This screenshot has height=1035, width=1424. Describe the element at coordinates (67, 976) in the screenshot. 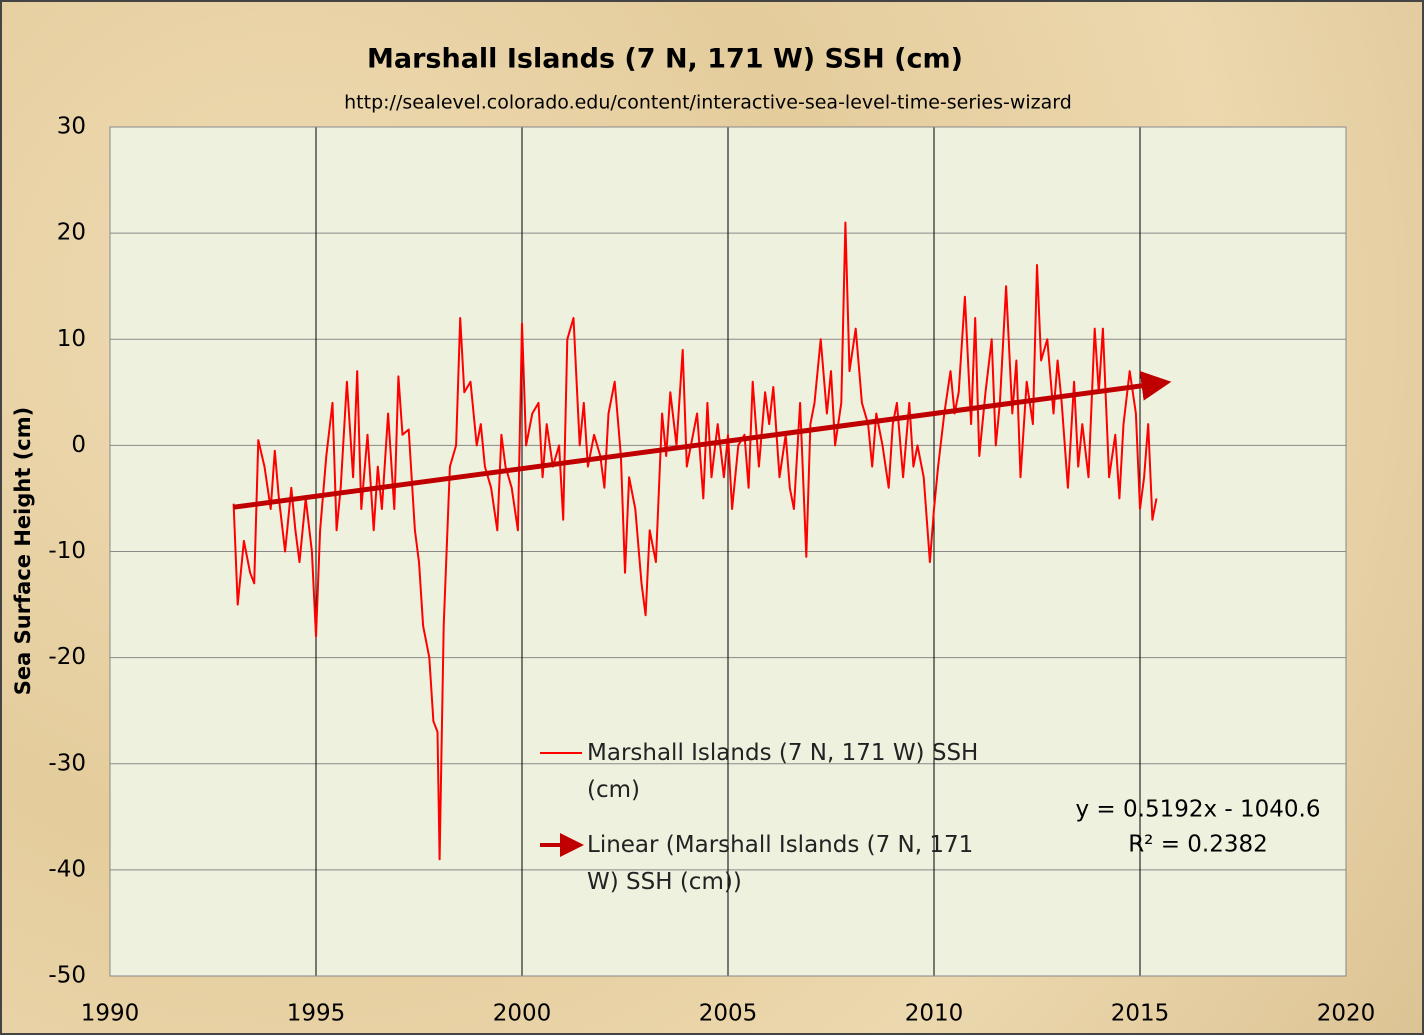

I see `y-tick-label: -50` at that location.